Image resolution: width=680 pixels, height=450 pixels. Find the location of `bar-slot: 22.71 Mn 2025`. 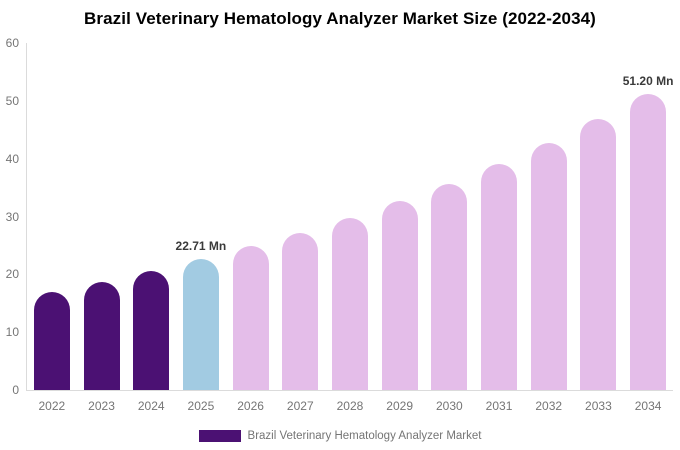

bar-slot: 22.71 Mn 2025 is located at coordinates (201, 228).